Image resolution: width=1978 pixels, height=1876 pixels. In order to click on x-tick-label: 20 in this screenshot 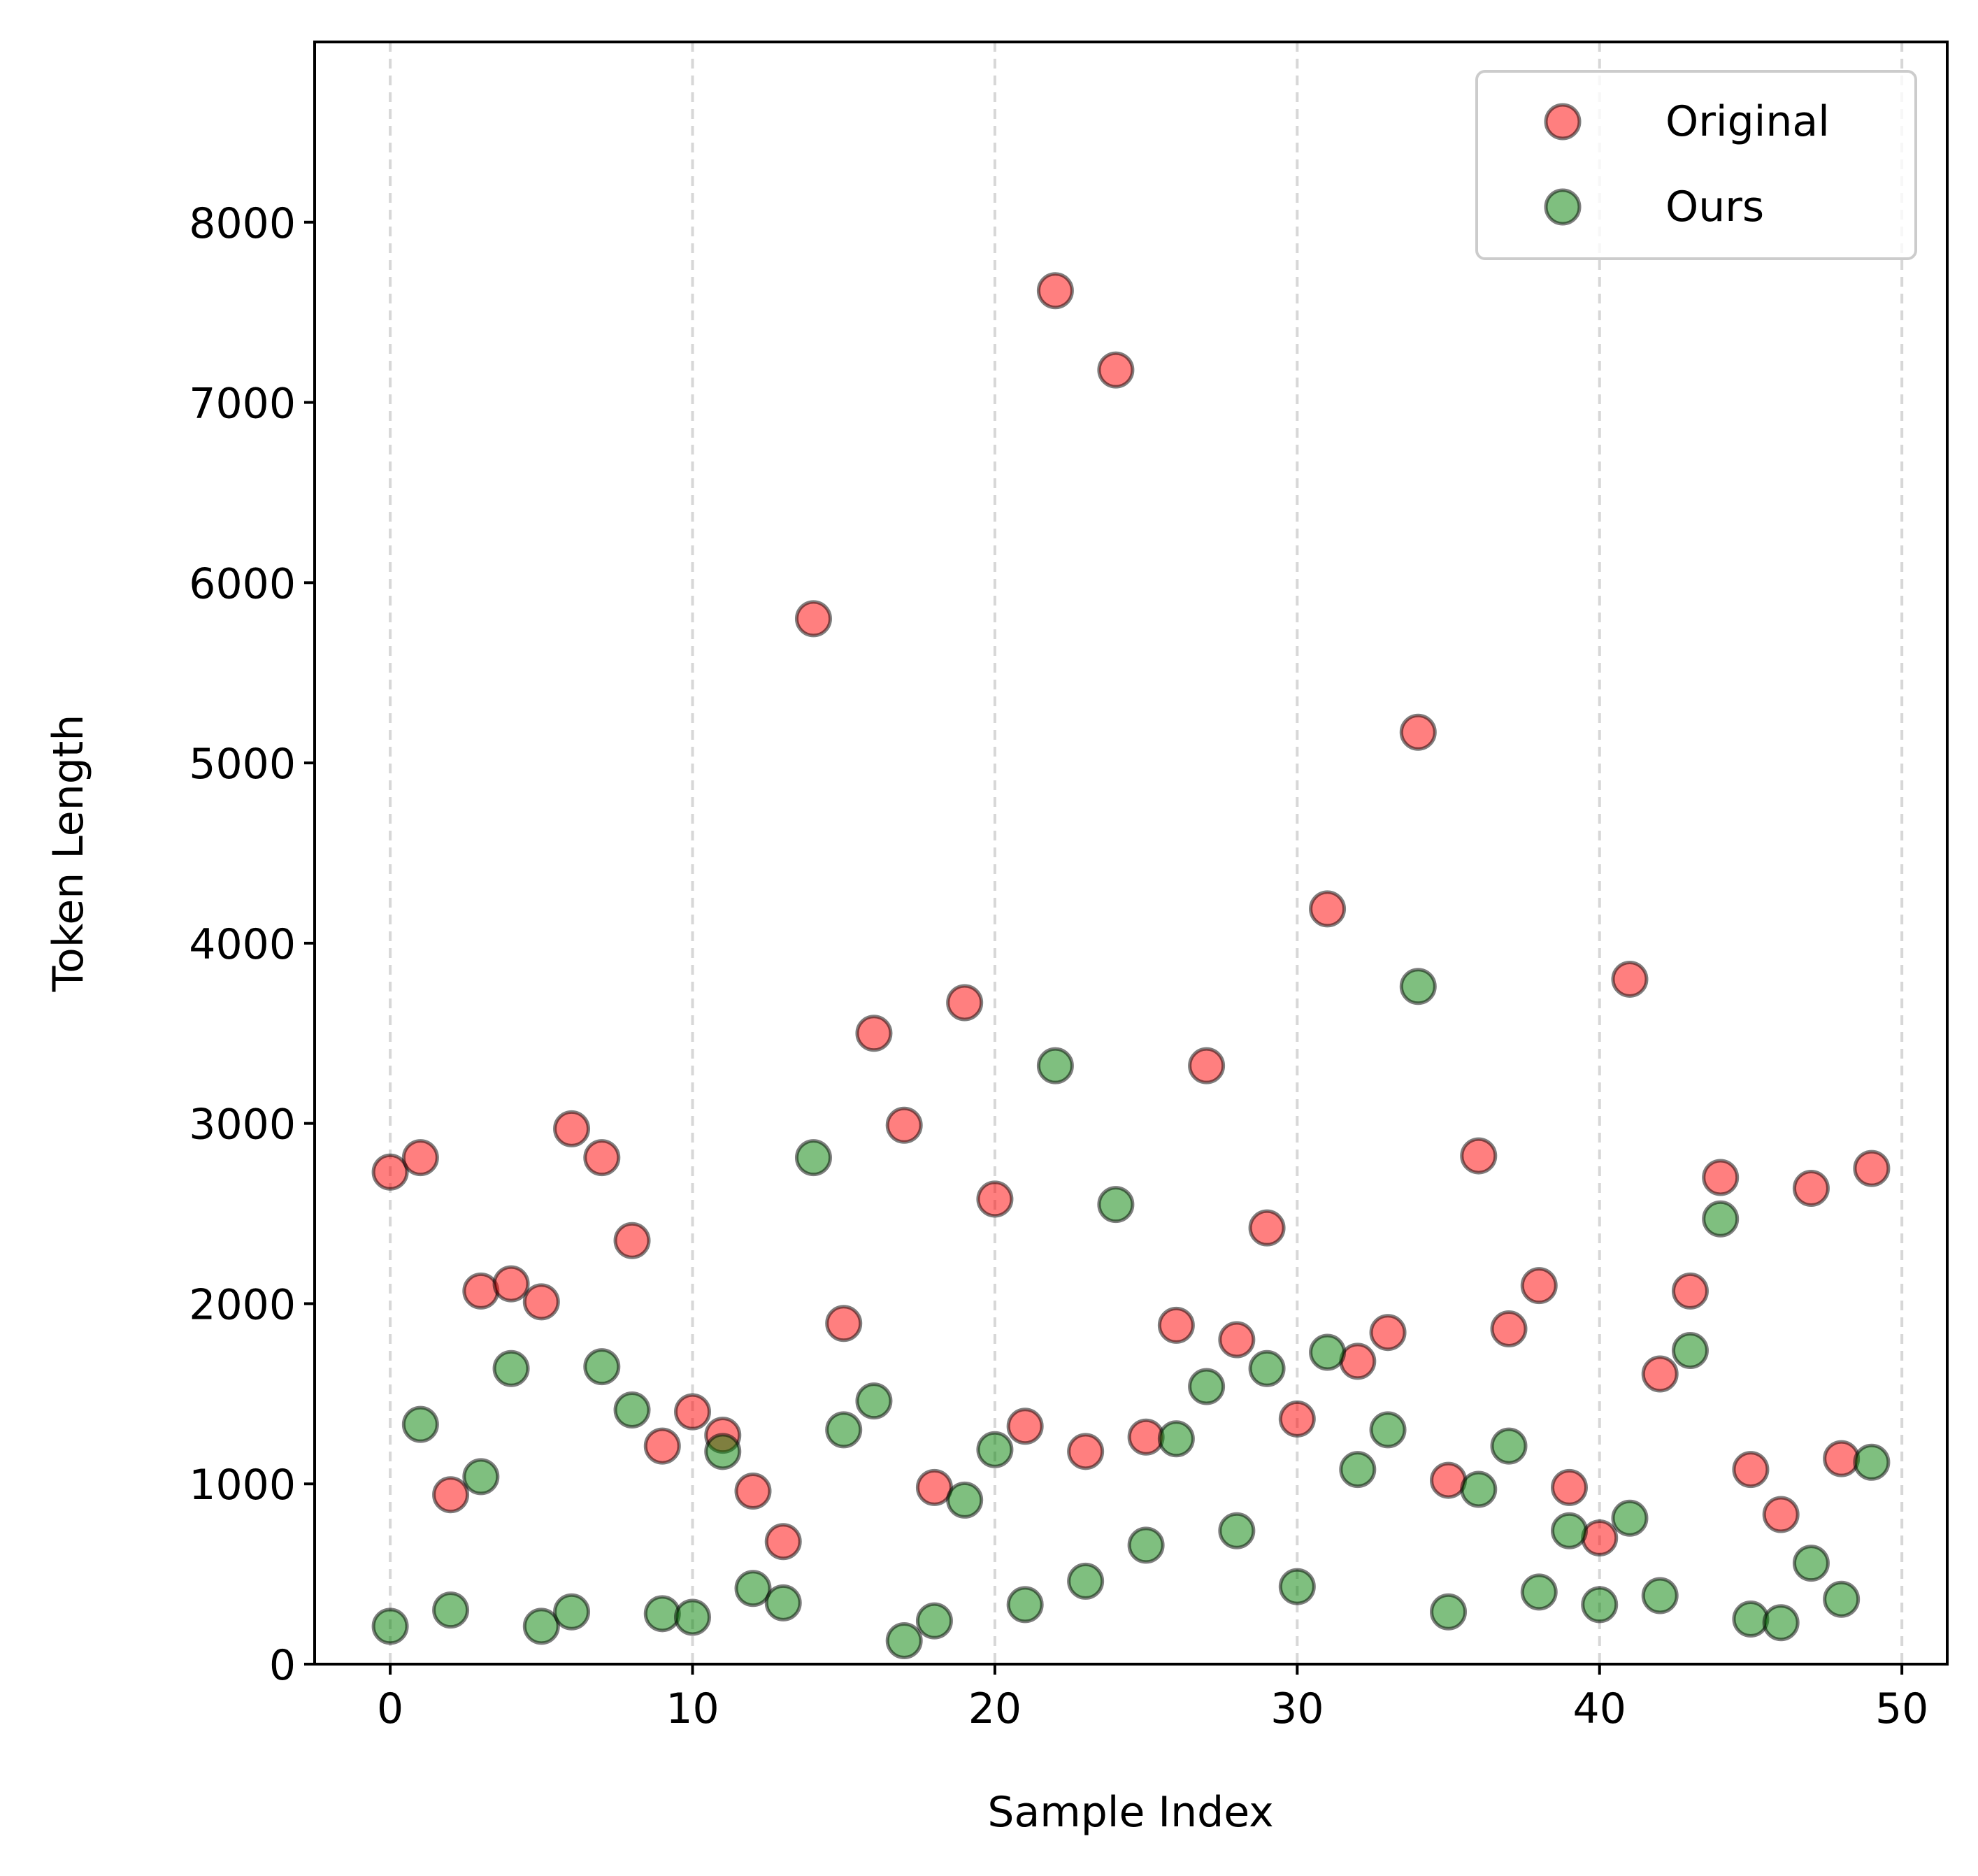, I will do `click(995, 1708)`.